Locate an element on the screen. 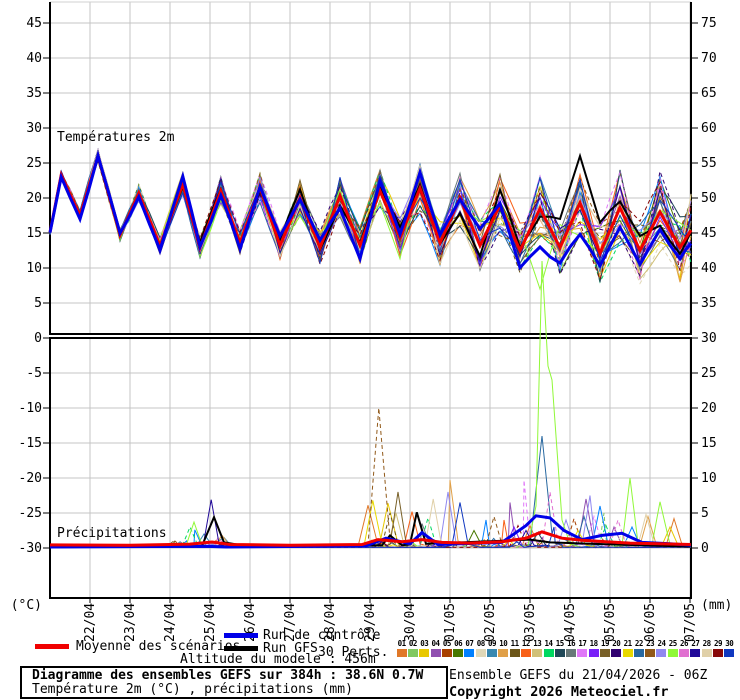 This screenshot has width=740, height=700. right-tick-label: 35 is located at coordinates (709, 303).